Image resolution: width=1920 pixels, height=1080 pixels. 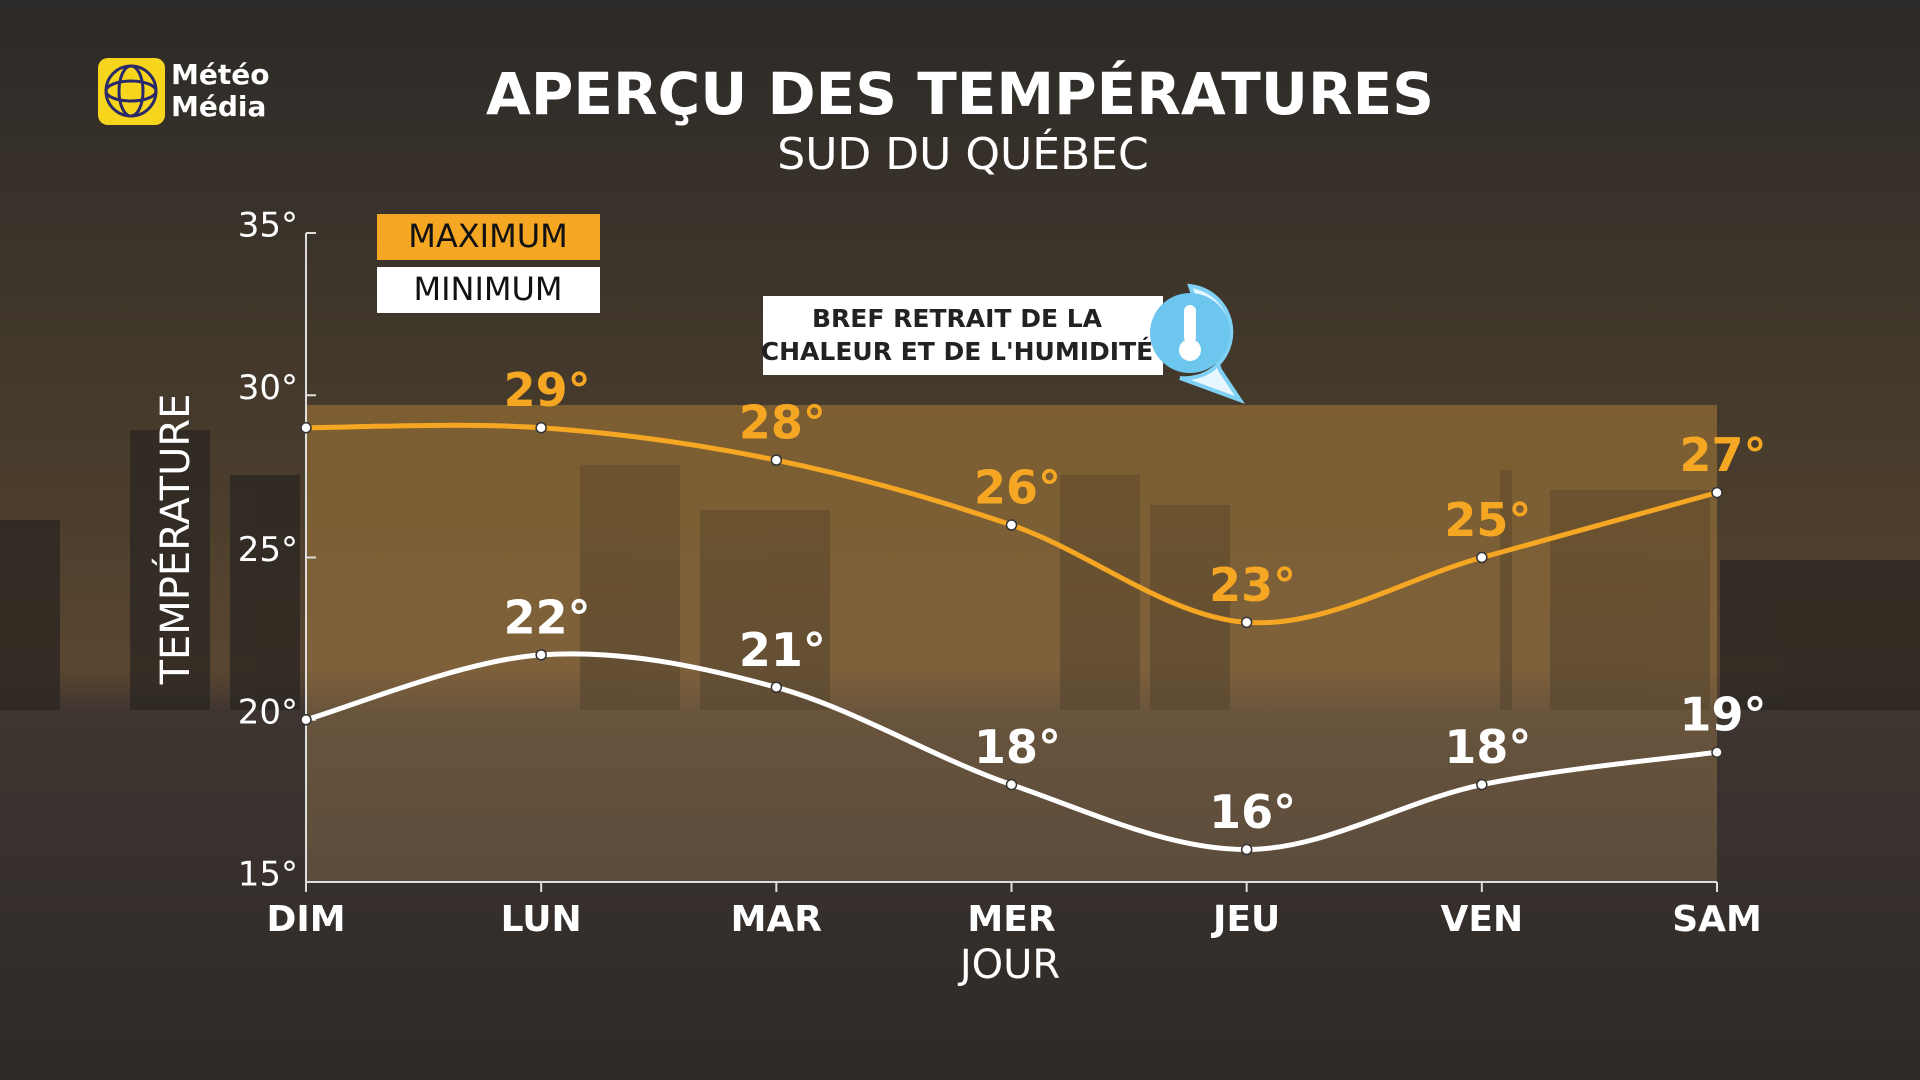 What do you see at coordinates (131, 91) in the screenshot?
I see `logo-globe` at bounding box center [131, 91].